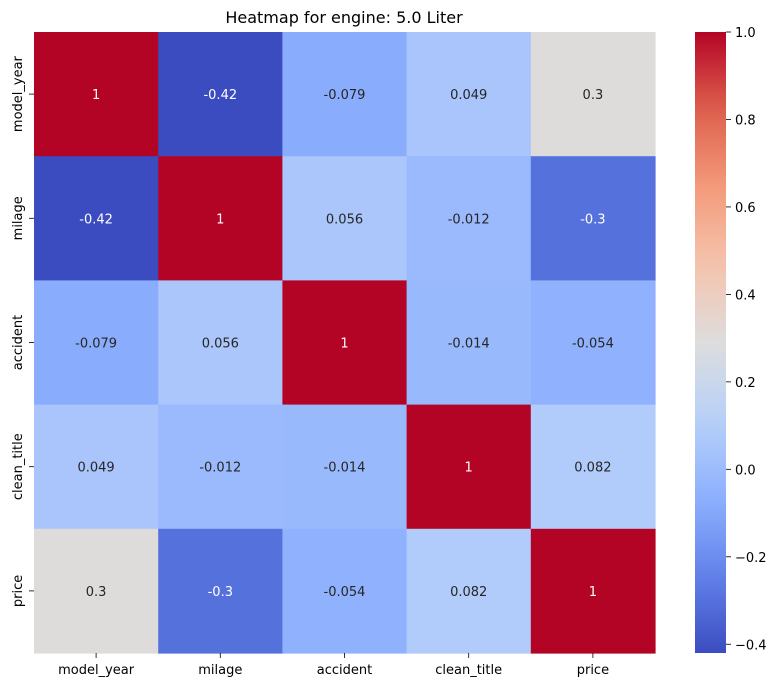  Describe the element at coordinates (344, 17) in the screenshot. I see `chart-title: Heatmap for engine: 5.0 Liter` at that location.